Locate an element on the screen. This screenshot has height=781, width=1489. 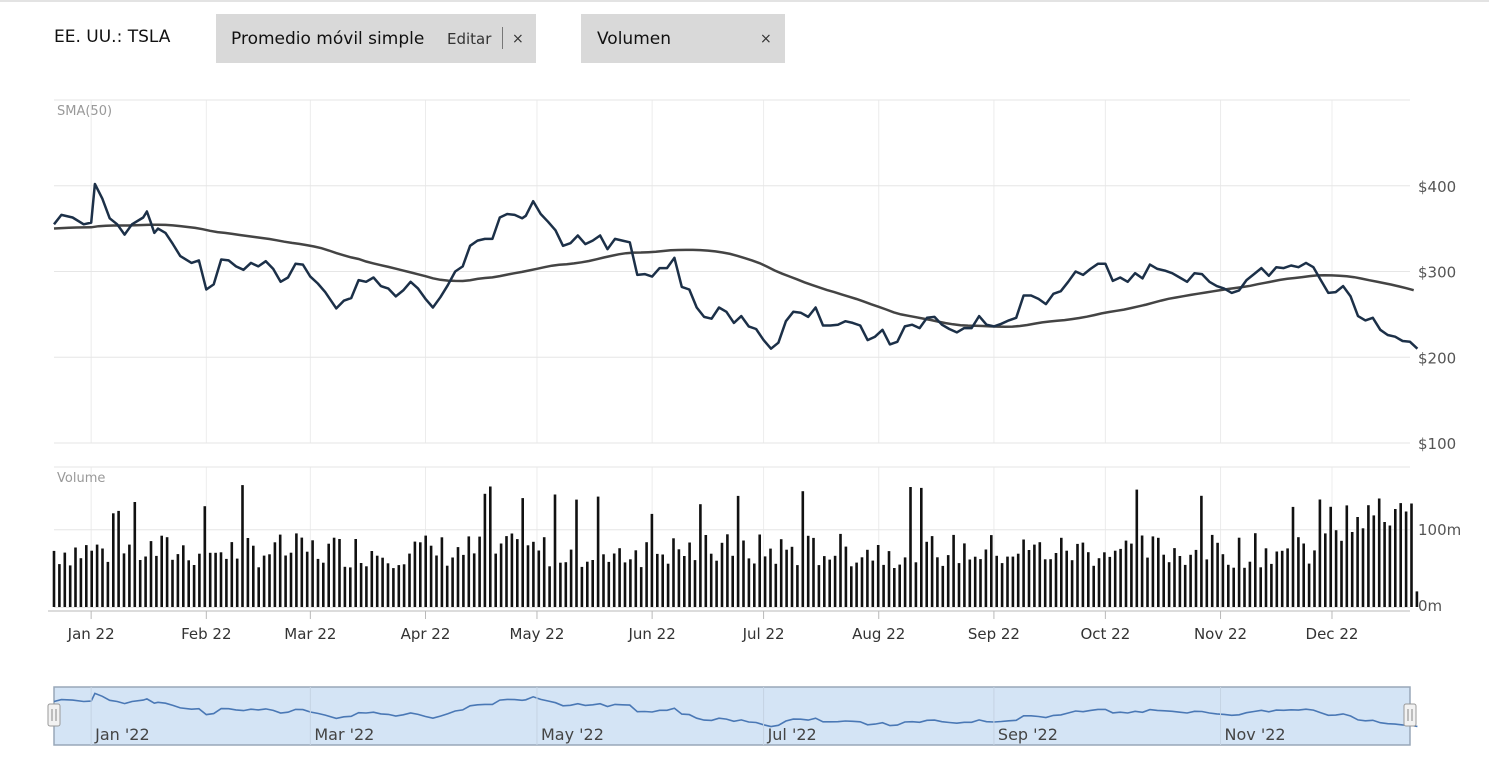
edit-indicator-button: Editar is located at coordinates (469, 38).